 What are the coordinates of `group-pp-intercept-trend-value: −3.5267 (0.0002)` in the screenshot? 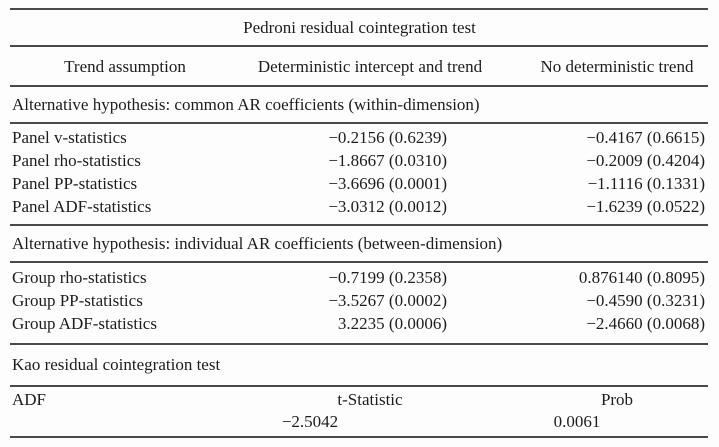 It's located at (387, 300).